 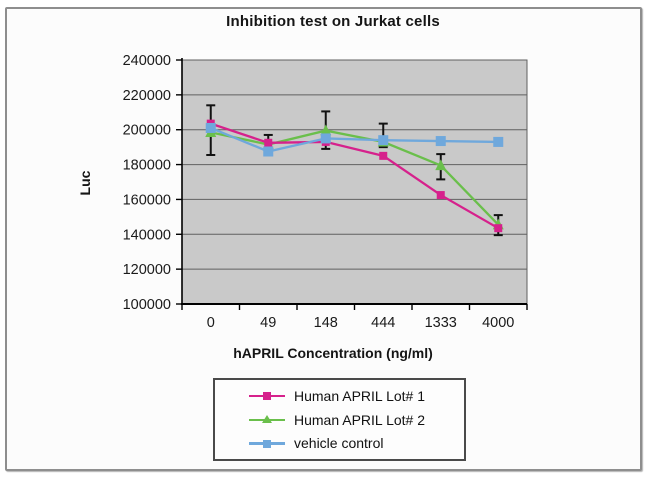 I want to click on legend-label: vehicle control, so click(x=339, y=443).